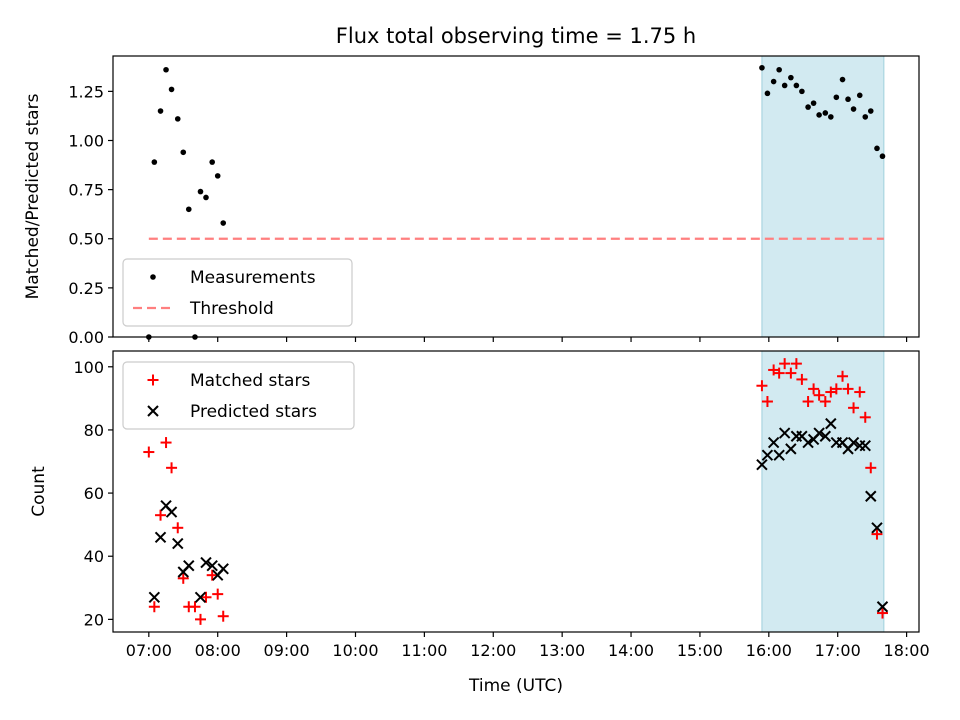  Describe the element at coordinates (237, 292) in the screenshot. I see `legend: Measurements Threshold` at that location.